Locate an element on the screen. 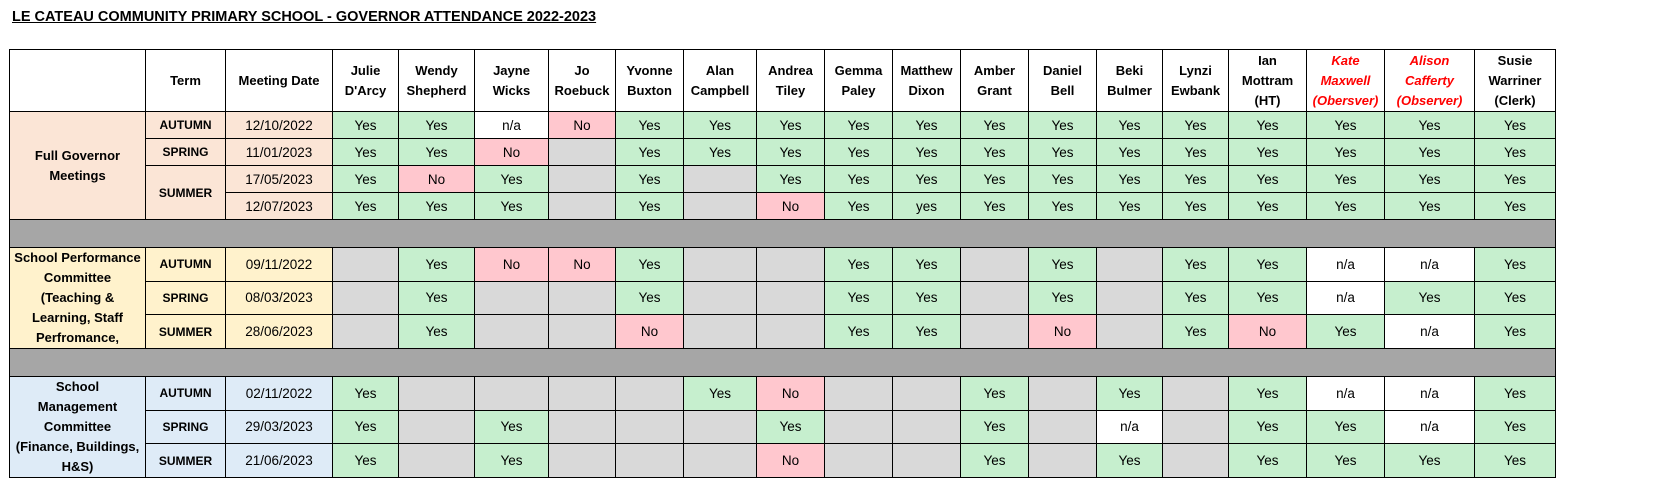  governor-header: Yvonne Buxton is located at coordinates (649, 80).